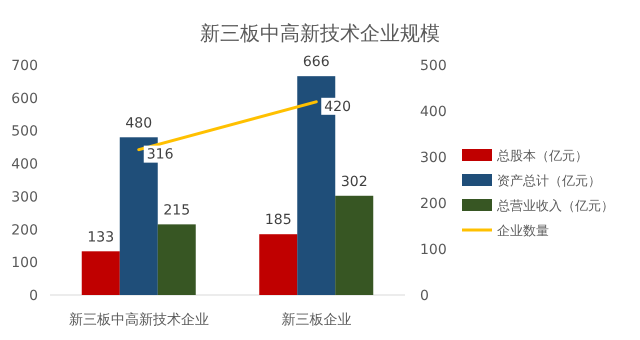 The height and width of the screenshot is (340, 640). What do you see at coordinates (160, 154) in the screenshot?
I see `data-label: 316` at bounding box center [160, 154].